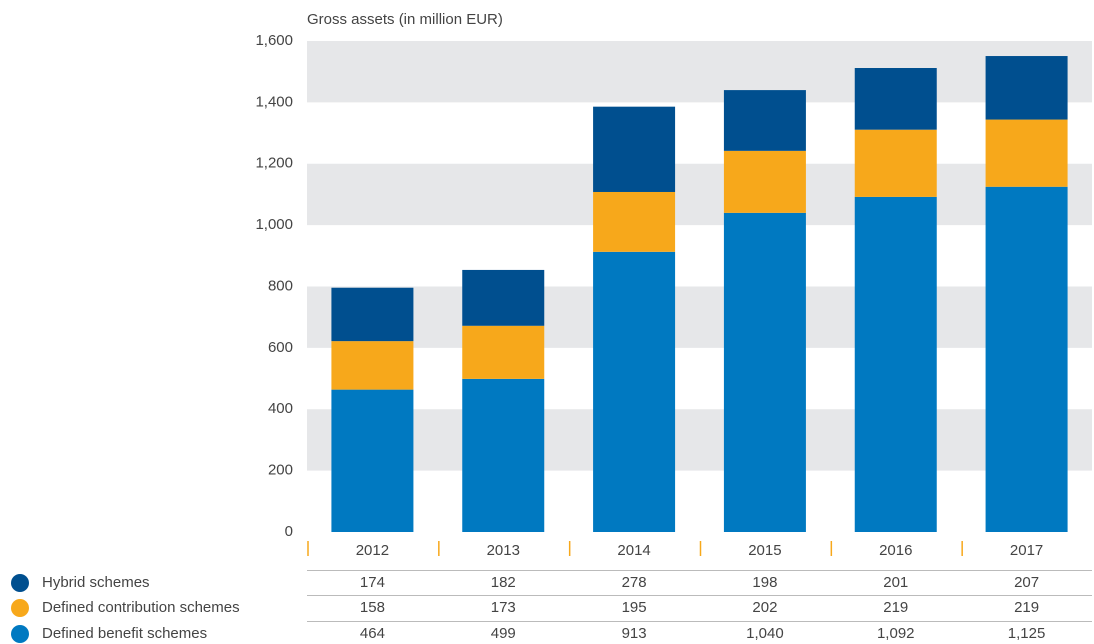 The width and height of the screenshot is (1094, 644). Describe the element at coordinates (372, 582) in the screenshot. I see `table-value: 174` at that location.